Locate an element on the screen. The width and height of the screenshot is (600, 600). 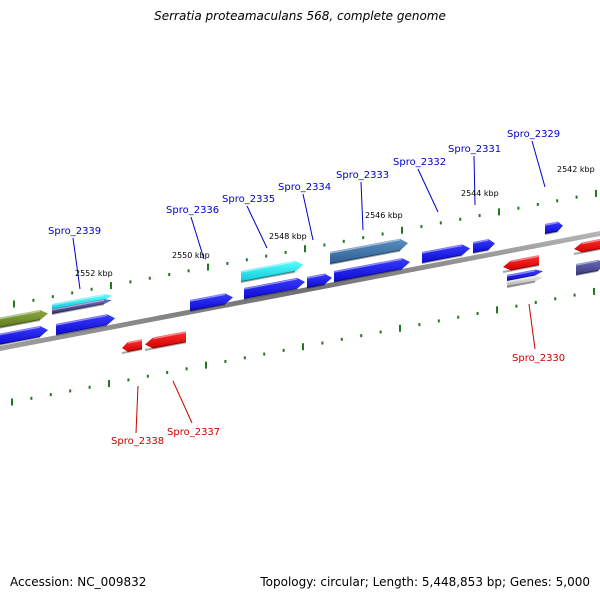
gene-red-right-shadow is located at coordinates (521, 268).